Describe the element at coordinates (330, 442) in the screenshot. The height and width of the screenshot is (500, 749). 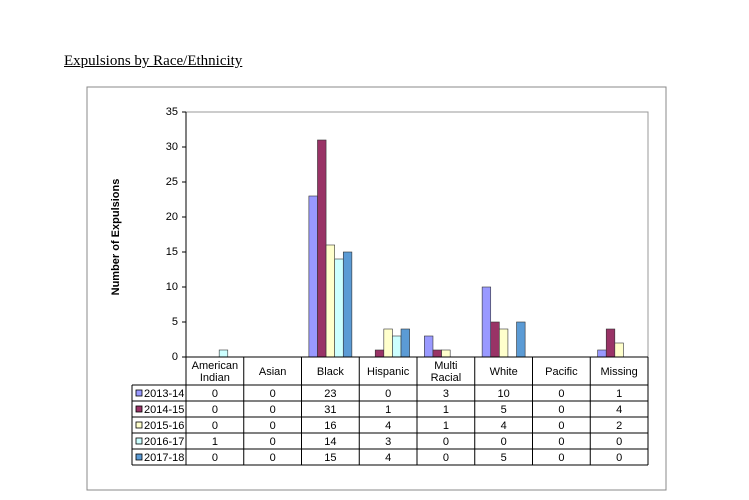
I see `table-cell: 14` at that location.